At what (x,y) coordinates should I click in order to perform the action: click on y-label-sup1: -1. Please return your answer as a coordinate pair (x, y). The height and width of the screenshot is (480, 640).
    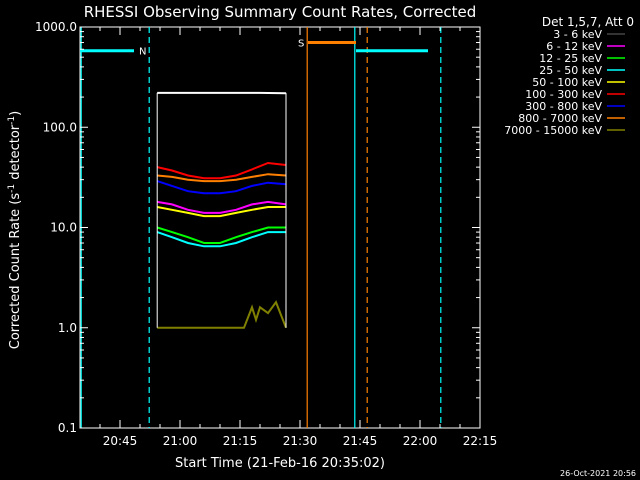
    Looking at the image, I should click on (12, 188).